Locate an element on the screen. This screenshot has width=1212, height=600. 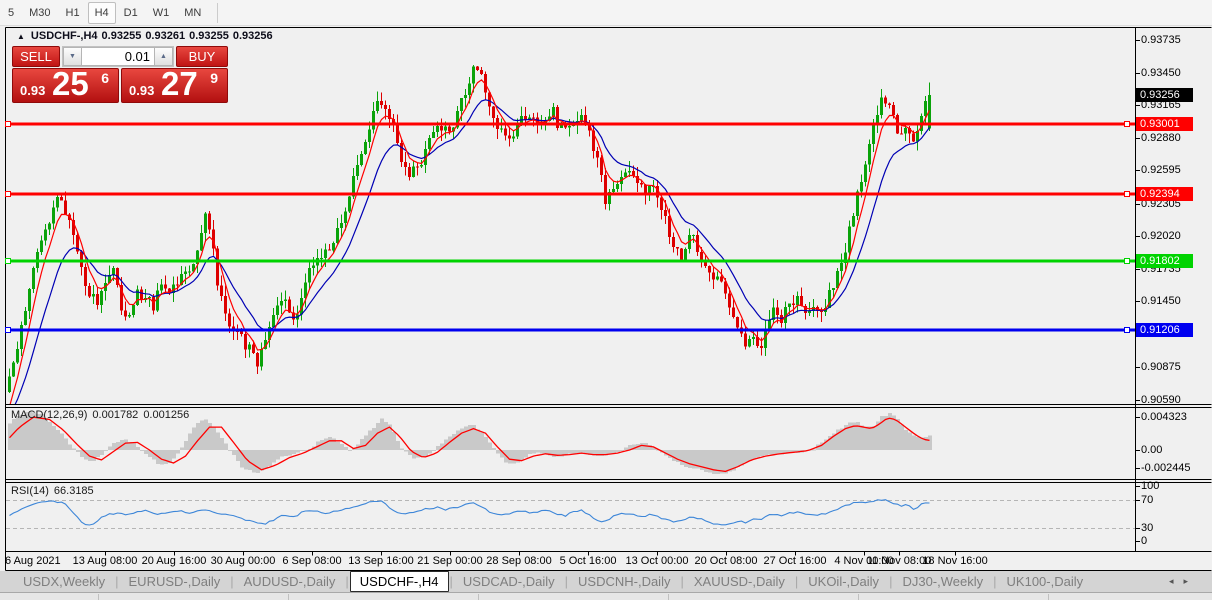
buy-button: BUY is located at coordinates (202, 56).